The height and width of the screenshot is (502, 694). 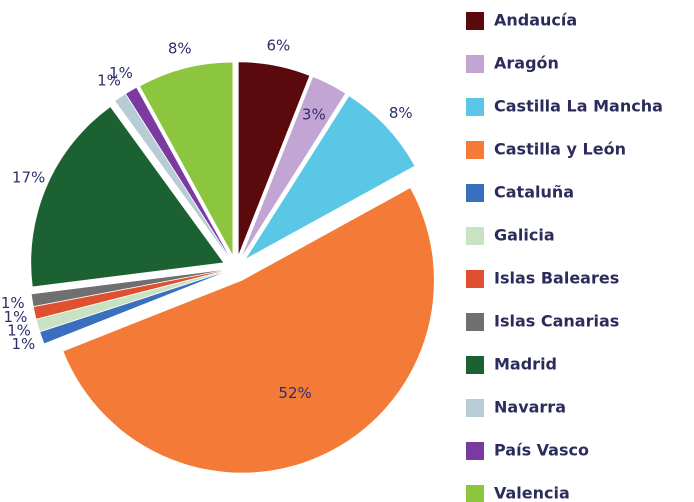 What do you see at coordinates (524, 235) in the screenshot?
I see `legend-label: Galicia` at bounding box center [524, 235].